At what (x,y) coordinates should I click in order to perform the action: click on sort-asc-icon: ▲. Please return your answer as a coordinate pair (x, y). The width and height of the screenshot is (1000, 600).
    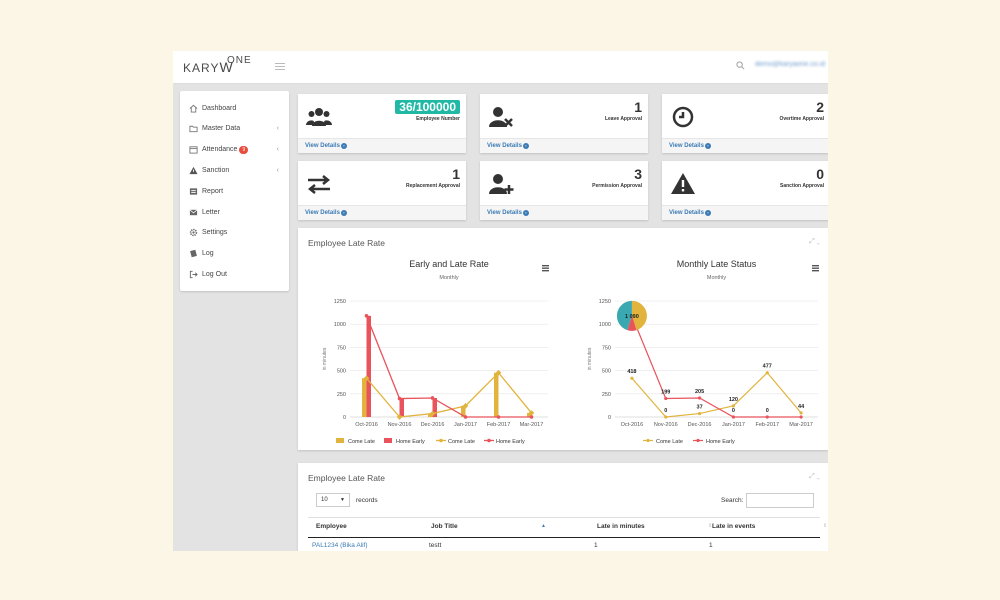
    Looking at the image, I should click on (543, 526).